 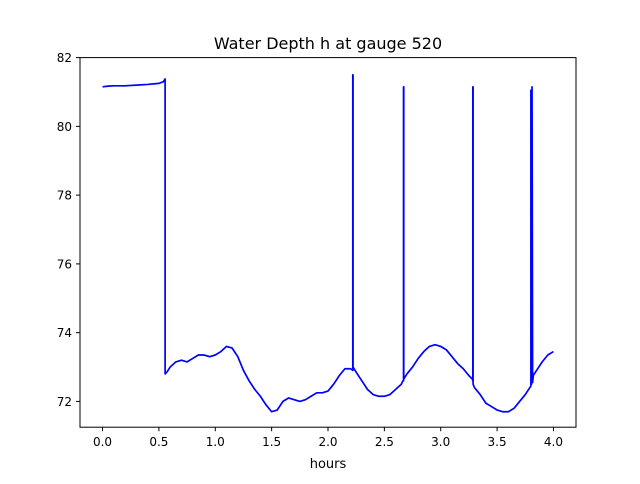 What do you see at coordinates (102, 442) in the screenshot?
I see `x-tick-label: 0.0` at bounding box center [102, 442].